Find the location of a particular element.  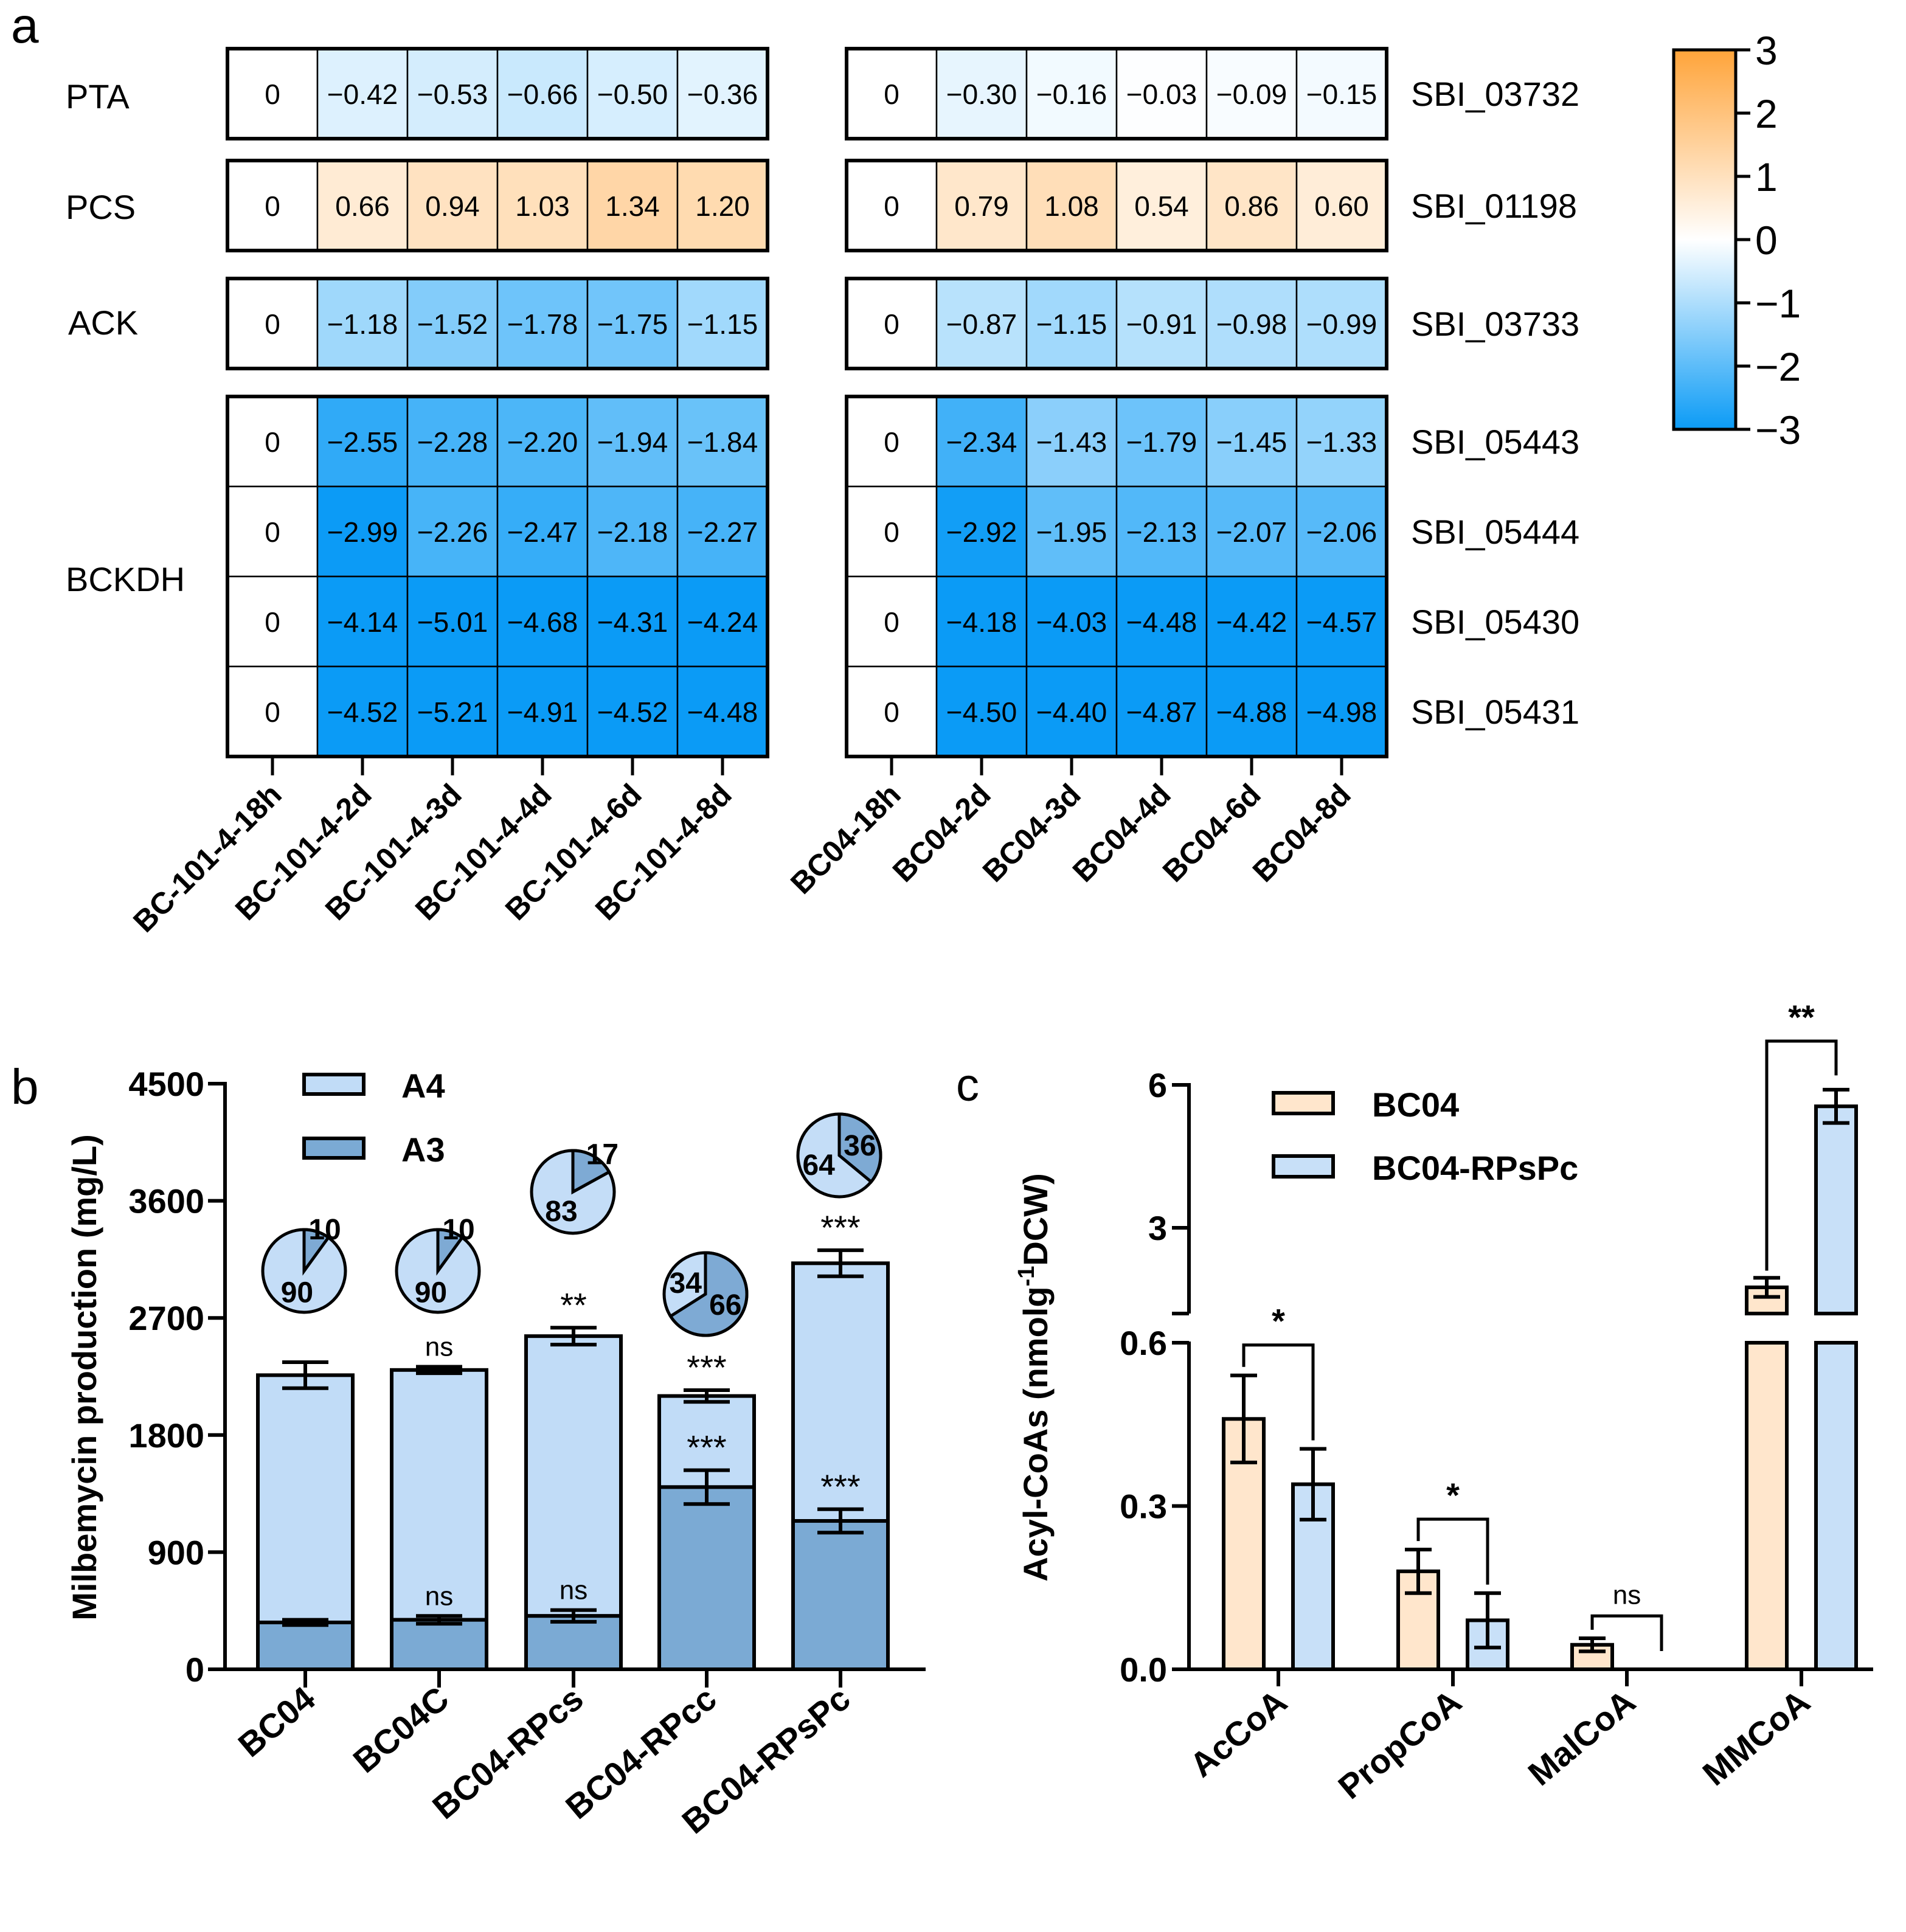

bar-a4 is located at coordinates (305, 1498).